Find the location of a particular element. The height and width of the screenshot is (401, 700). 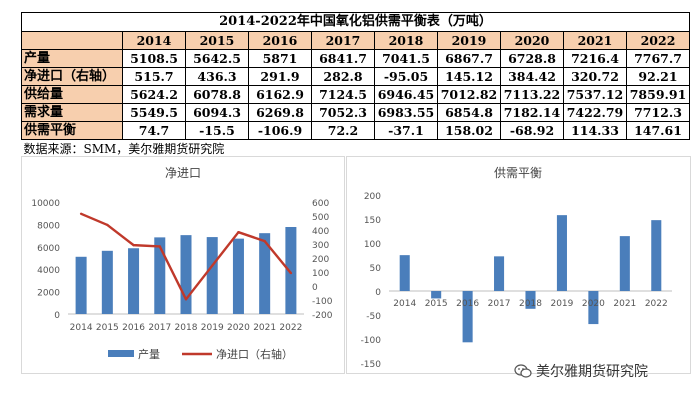

table-cell: 6983.55 is located at coordinates (406, 112).